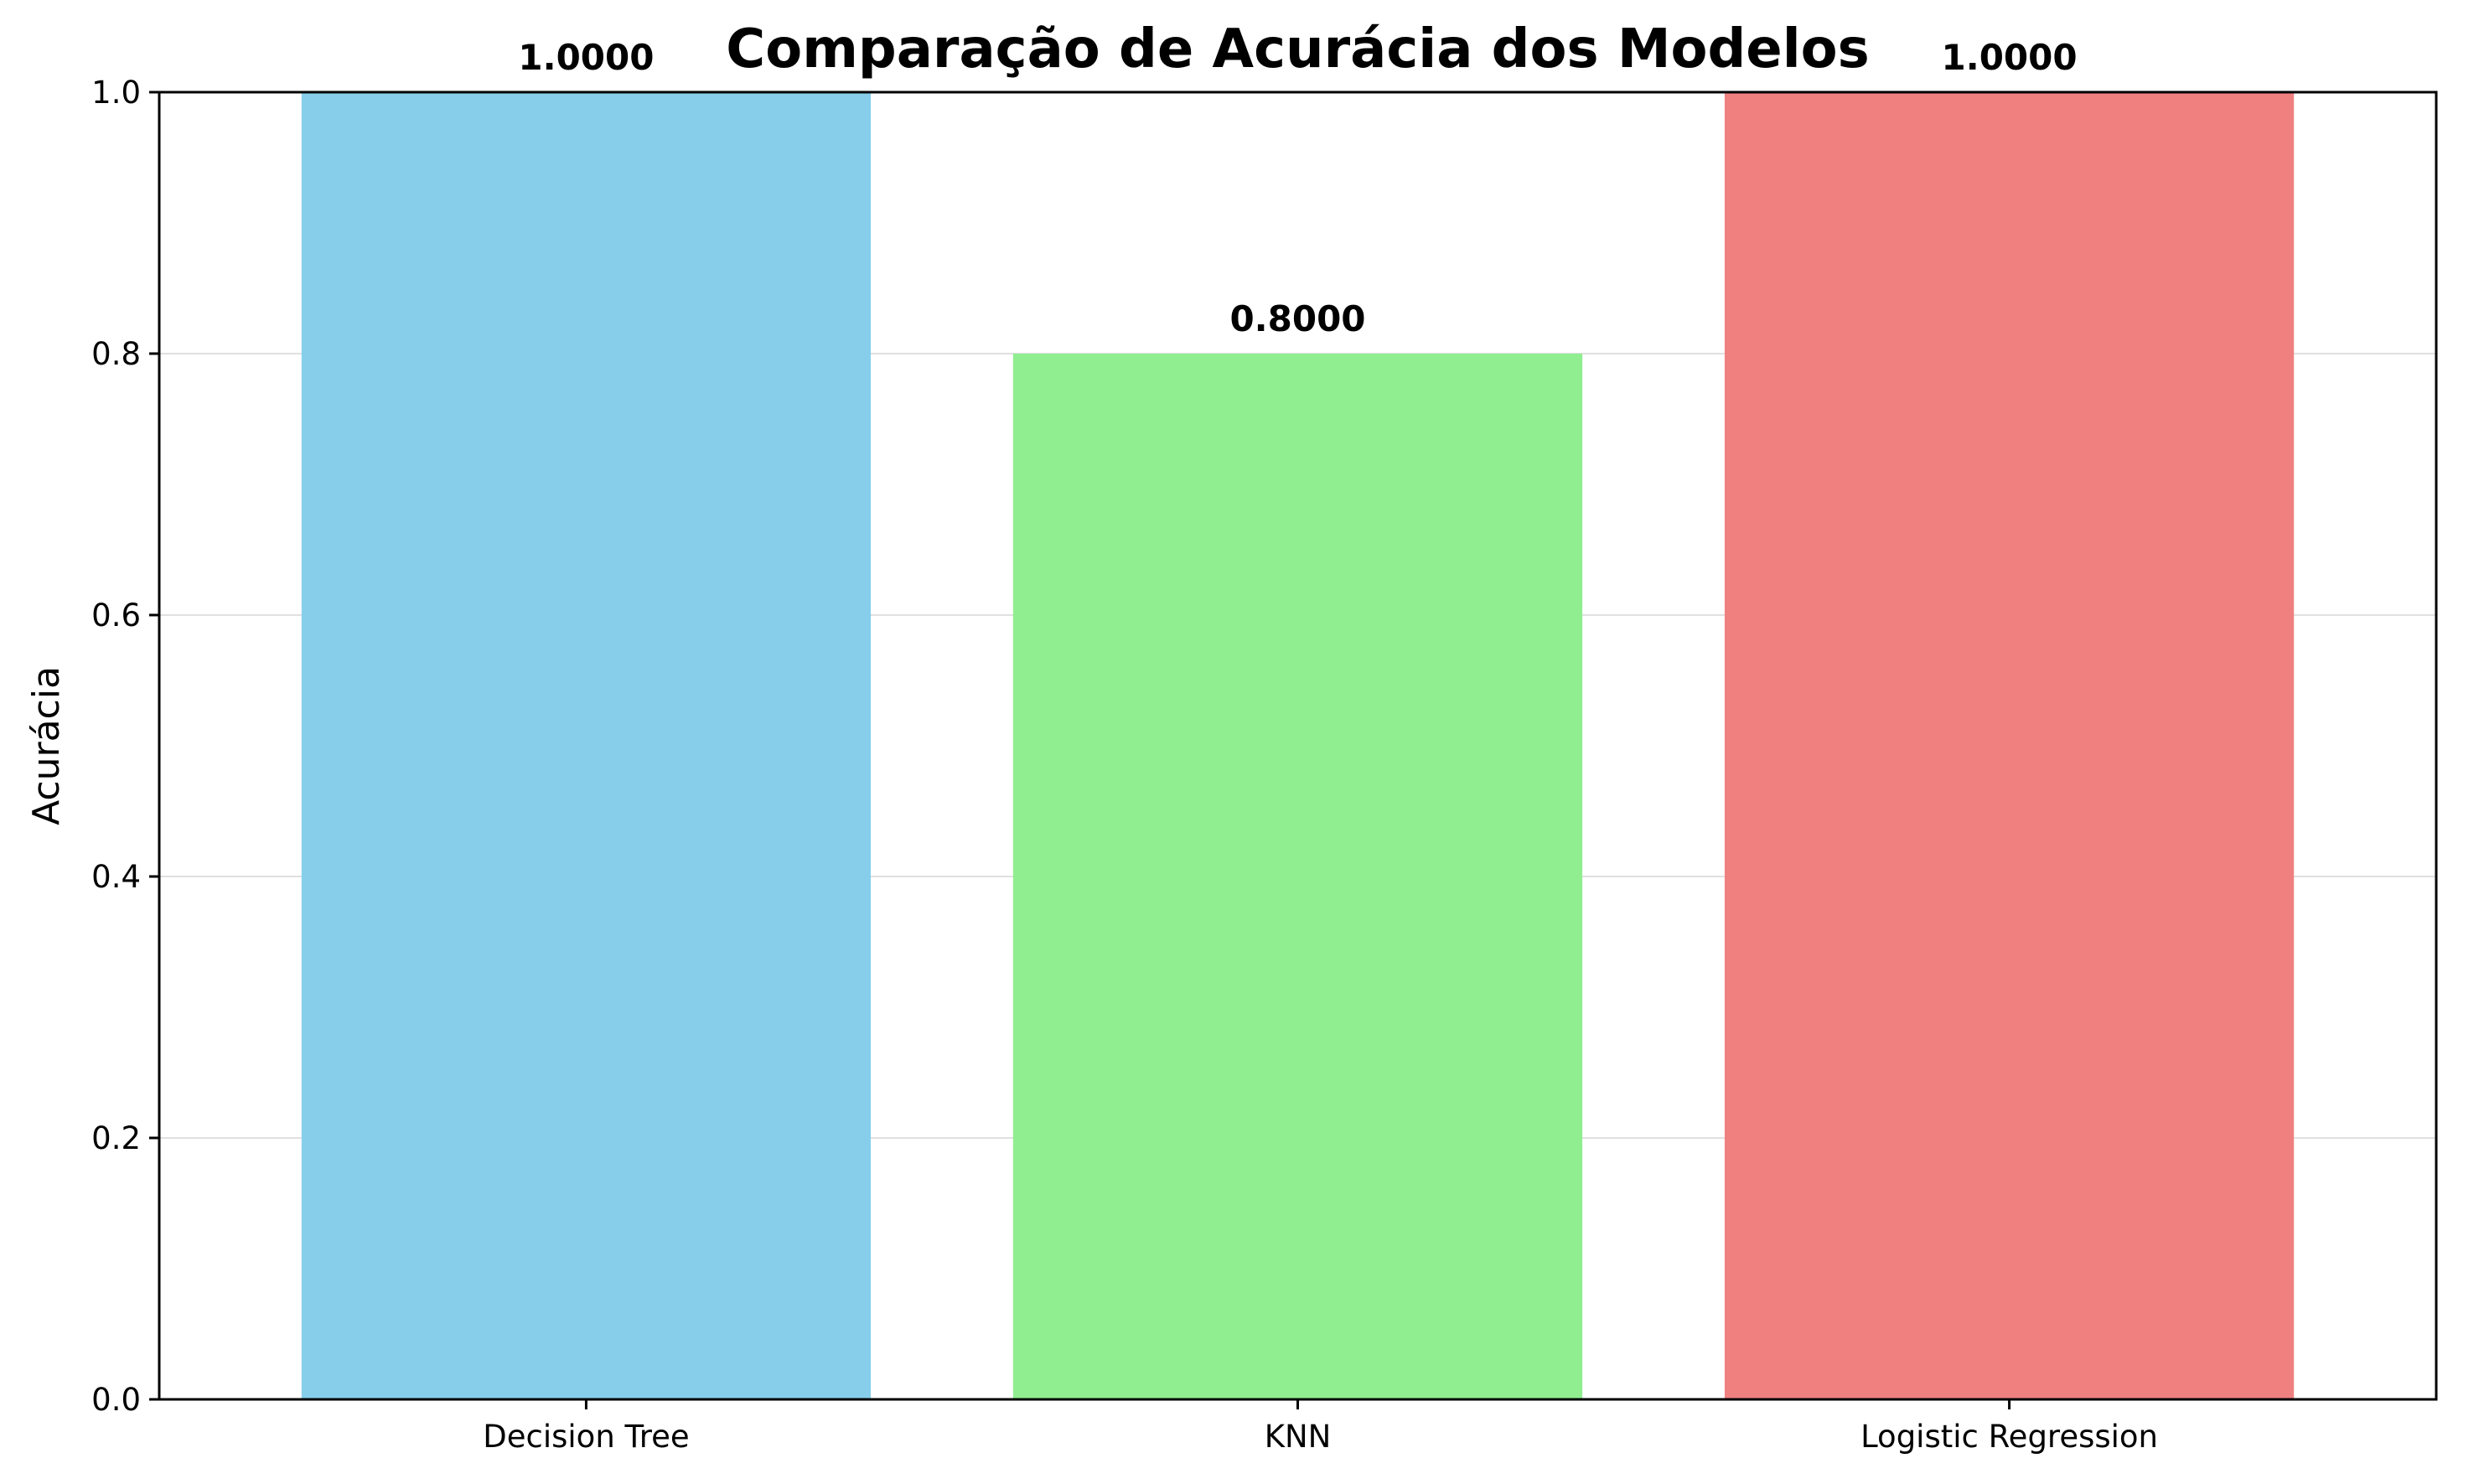  Describe the element at coordinates (586, 1437) in the screenshot. I see `x-tick-label: Decision Tree` at that location.